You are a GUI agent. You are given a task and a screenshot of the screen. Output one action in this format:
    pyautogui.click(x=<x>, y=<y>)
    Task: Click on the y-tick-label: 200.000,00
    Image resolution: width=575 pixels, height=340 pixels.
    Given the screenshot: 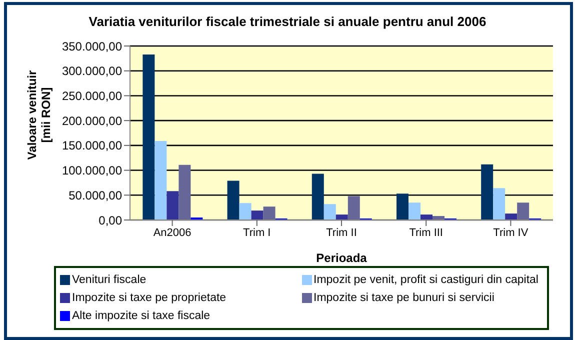 What is the action you would take?
    pyautogui.click(x=92, y=121)
    